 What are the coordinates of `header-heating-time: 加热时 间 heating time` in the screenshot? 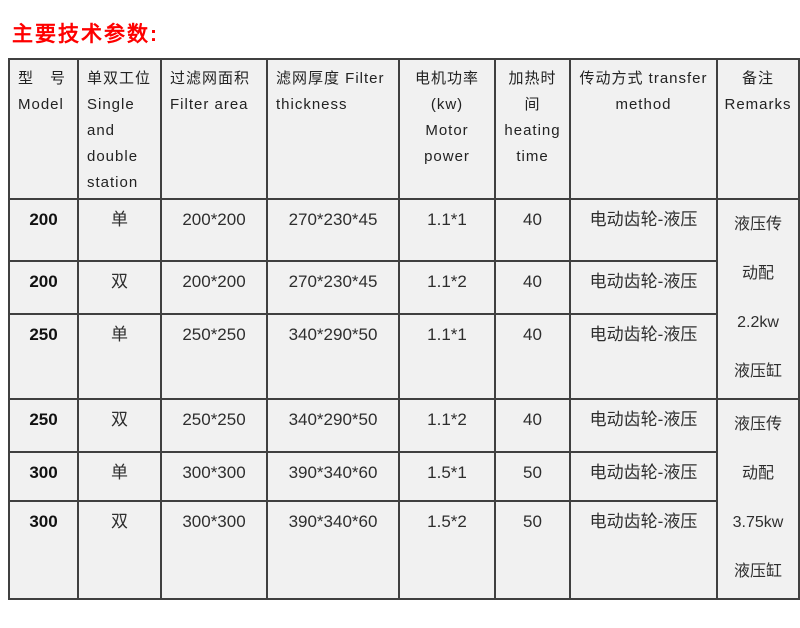 It's located at (532, 129).